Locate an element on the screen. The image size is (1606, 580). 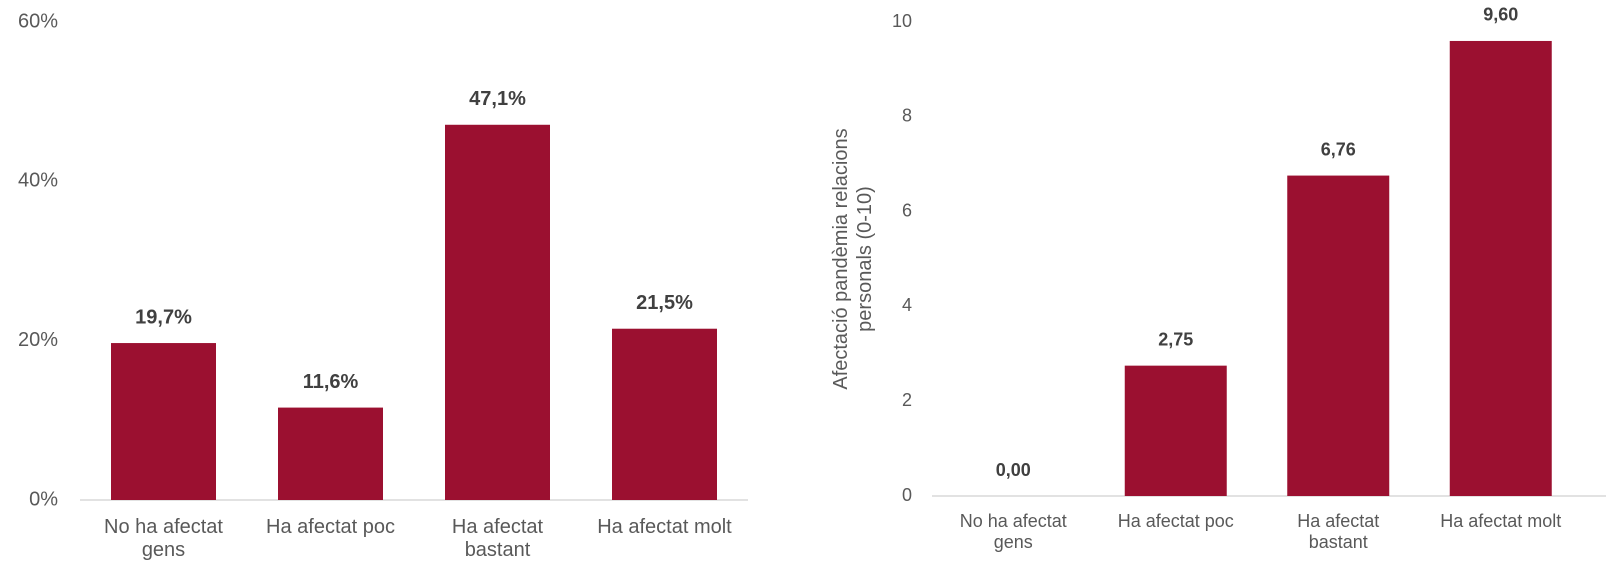
value-label: 19,7% is located at coordinates (163, 317).